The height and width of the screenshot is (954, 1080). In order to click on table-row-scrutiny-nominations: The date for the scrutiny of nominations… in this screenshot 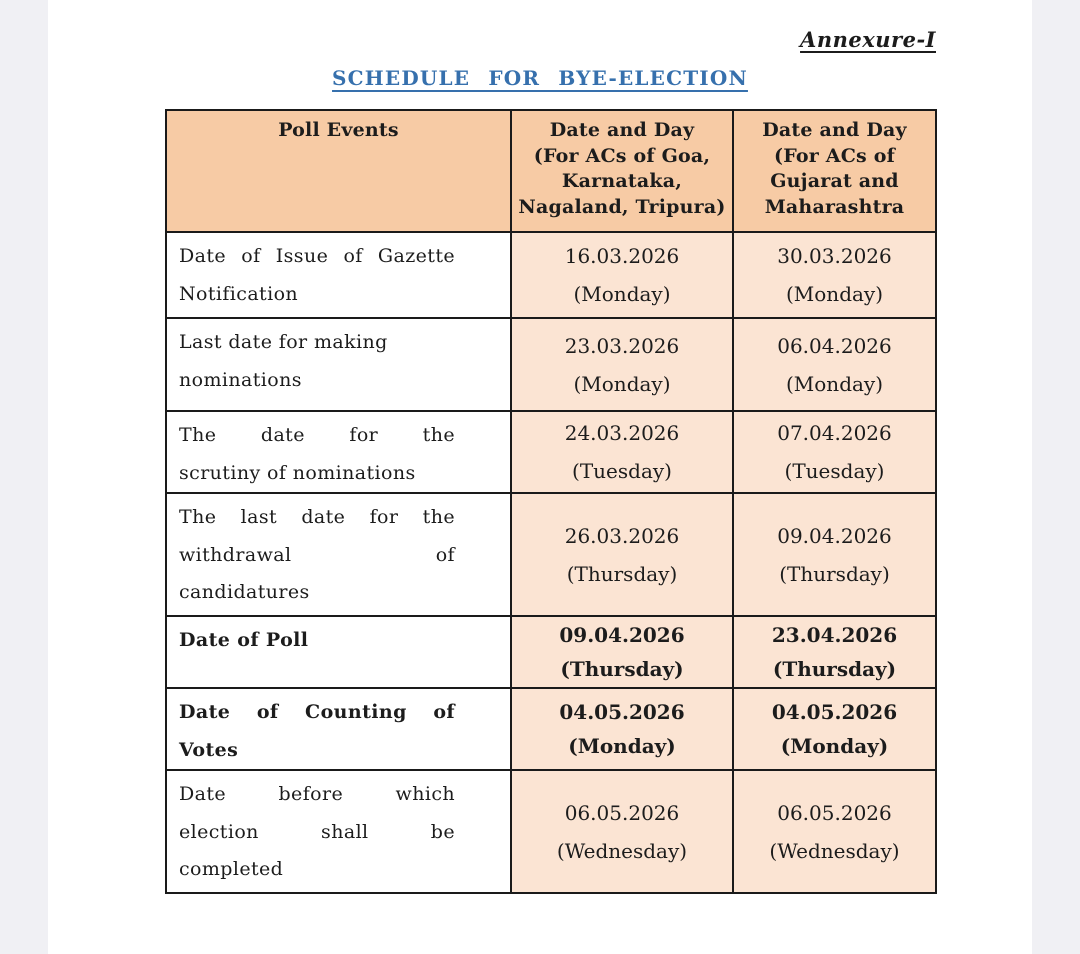, I will do `click(551, 452)`.